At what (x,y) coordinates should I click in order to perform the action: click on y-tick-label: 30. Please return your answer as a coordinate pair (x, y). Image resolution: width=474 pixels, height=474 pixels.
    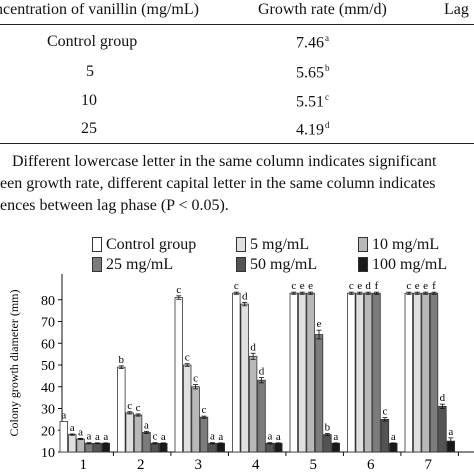
    Looking at the image, I should click on (48, 410).